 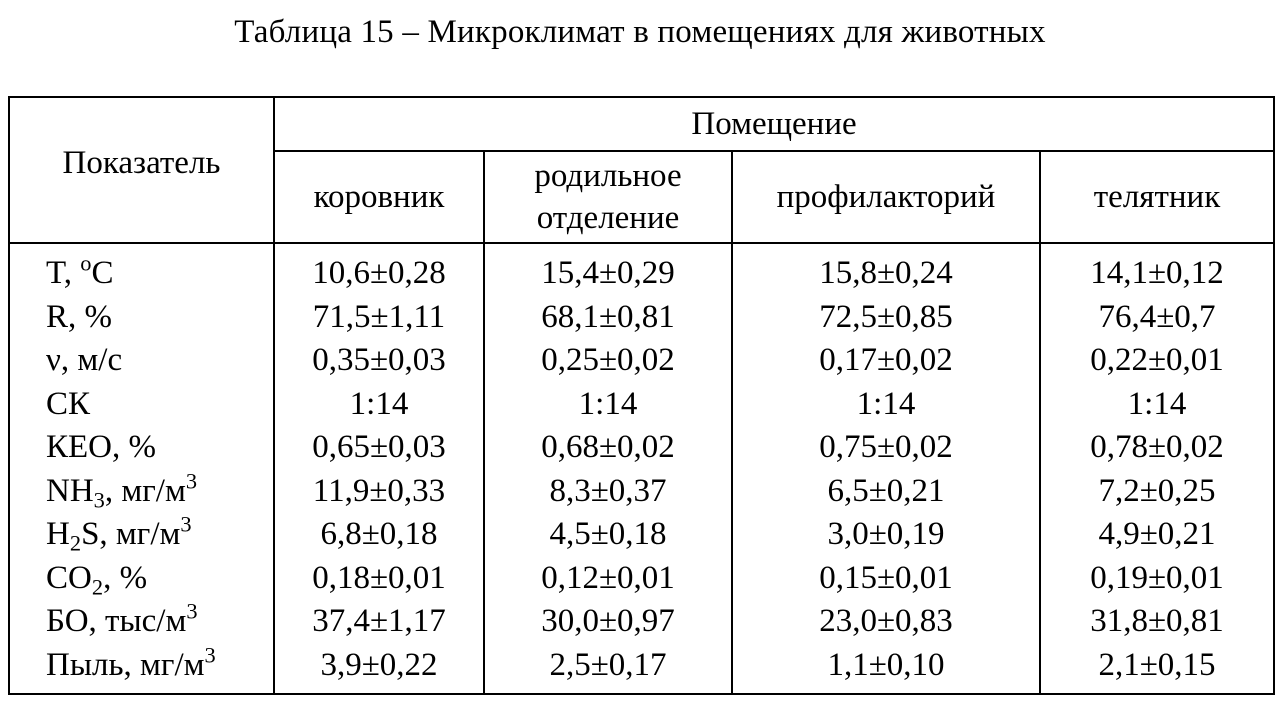 What do you see at coordinates (1157, 535) in the screenshot?
I see `value-cell: 4,9±0,21` at bounding box center [1157, 535].